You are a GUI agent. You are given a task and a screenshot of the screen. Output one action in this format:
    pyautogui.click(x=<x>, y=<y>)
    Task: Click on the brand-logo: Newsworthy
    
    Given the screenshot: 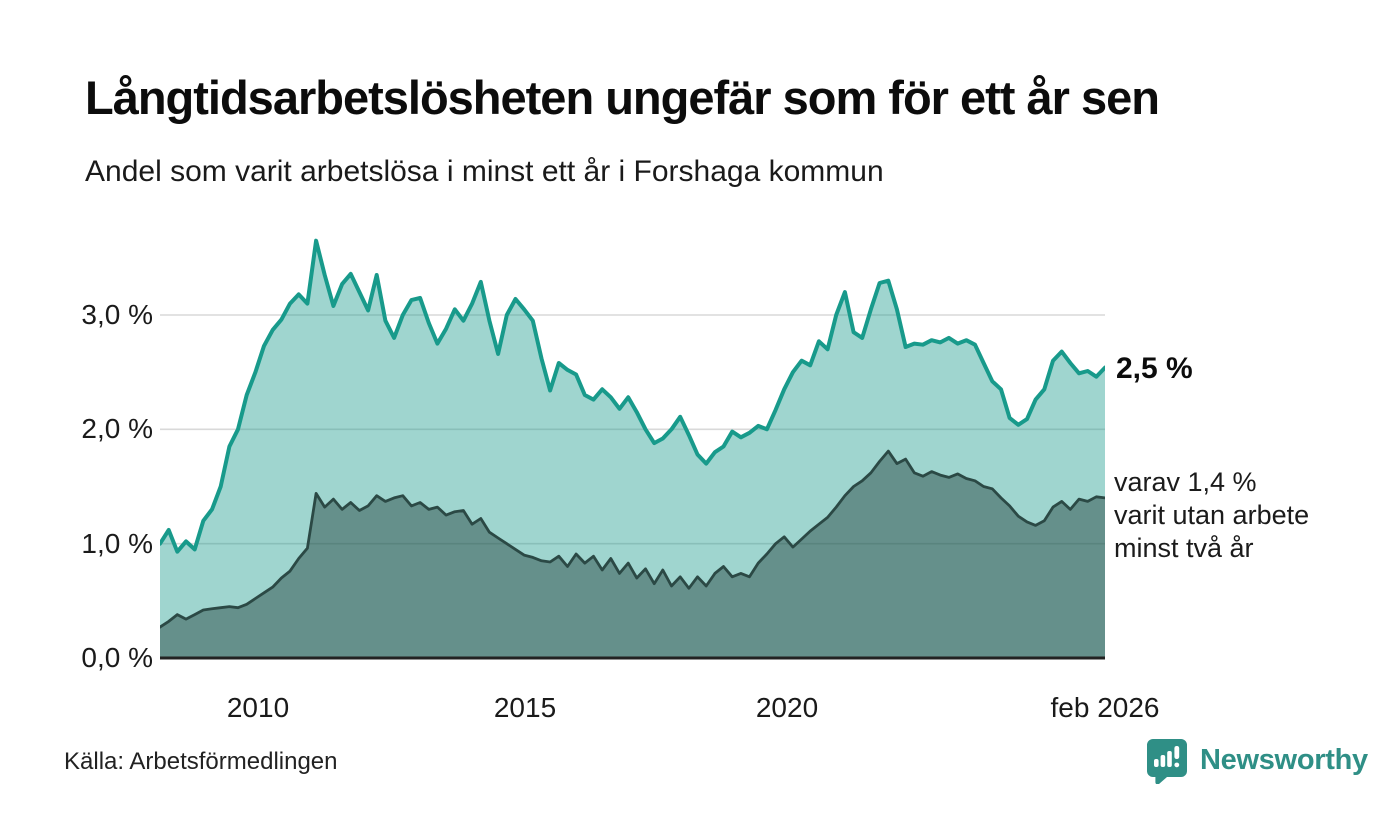 What is the action you would take?
    pyautogui.click(x=1257, y=761)
    